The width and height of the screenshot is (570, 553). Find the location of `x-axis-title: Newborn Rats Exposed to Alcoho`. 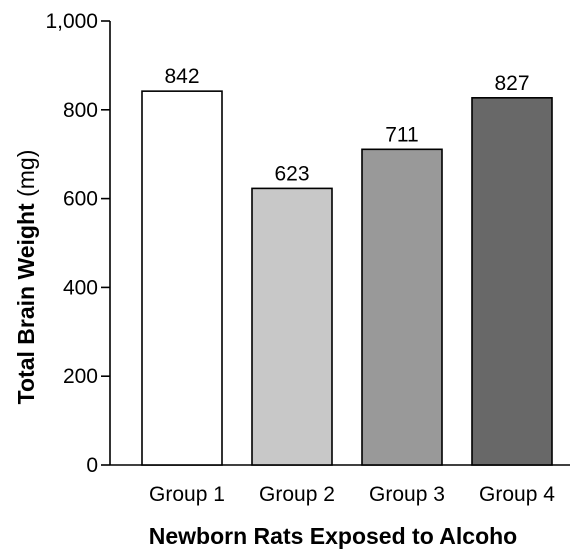

x-axis-title: Newborn Rats Exposed to Alcoho is located at coordinates (333, 536).